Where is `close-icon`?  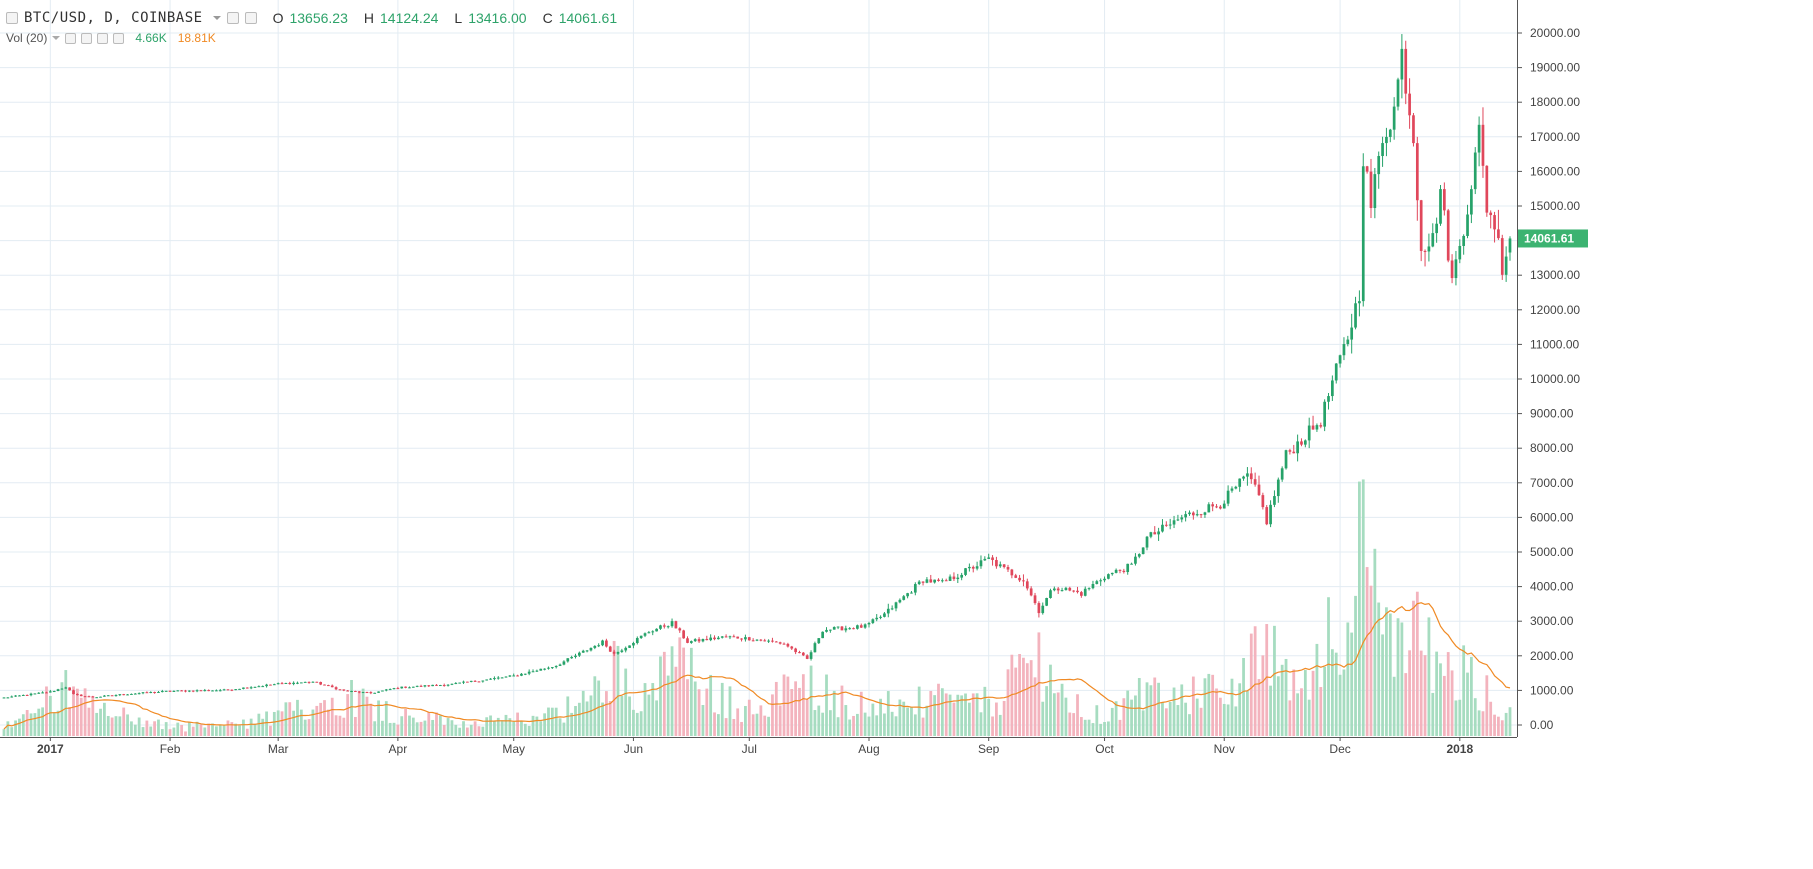 close-icon is located at coordinates (119, 38).